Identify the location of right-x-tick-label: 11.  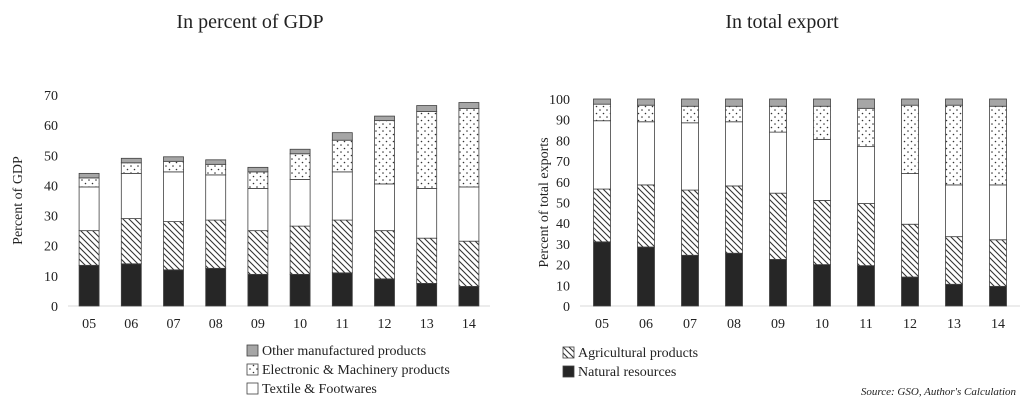
(865, 324).